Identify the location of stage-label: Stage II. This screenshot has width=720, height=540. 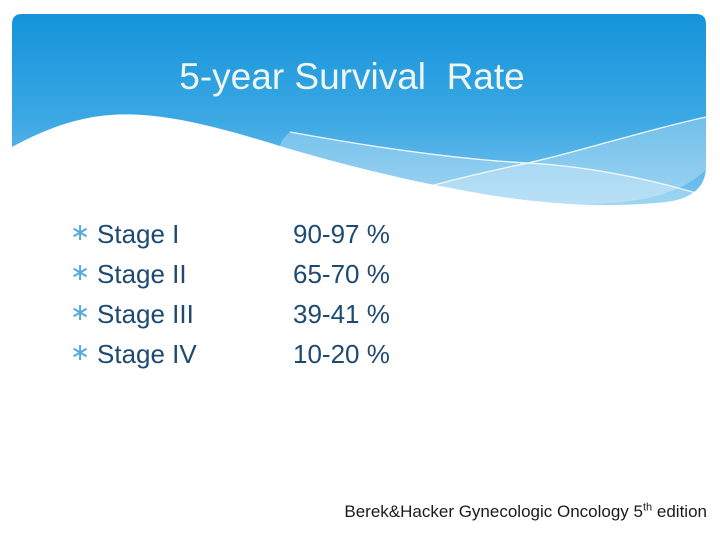
(142, 274).